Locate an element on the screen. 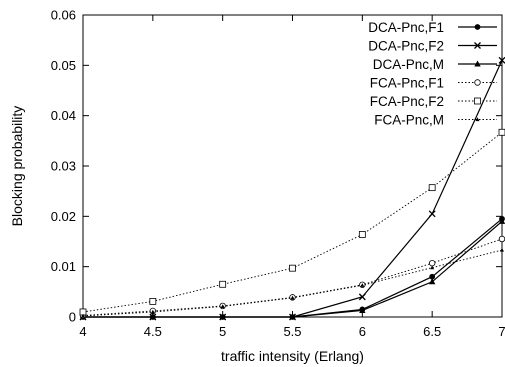 This screenshot has height=367, width=505. y-tick-label: 0.03 is located at coordinates (63, 166).